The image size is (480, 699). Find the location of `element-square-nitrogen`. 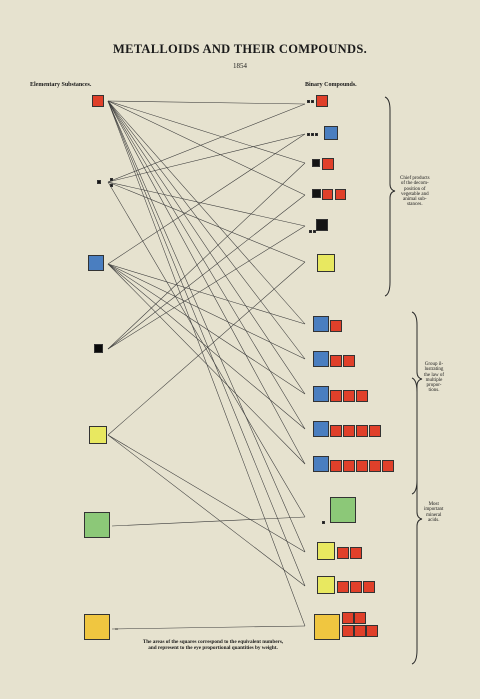

element-square-nitrogen is located at coordinates (96, 263).